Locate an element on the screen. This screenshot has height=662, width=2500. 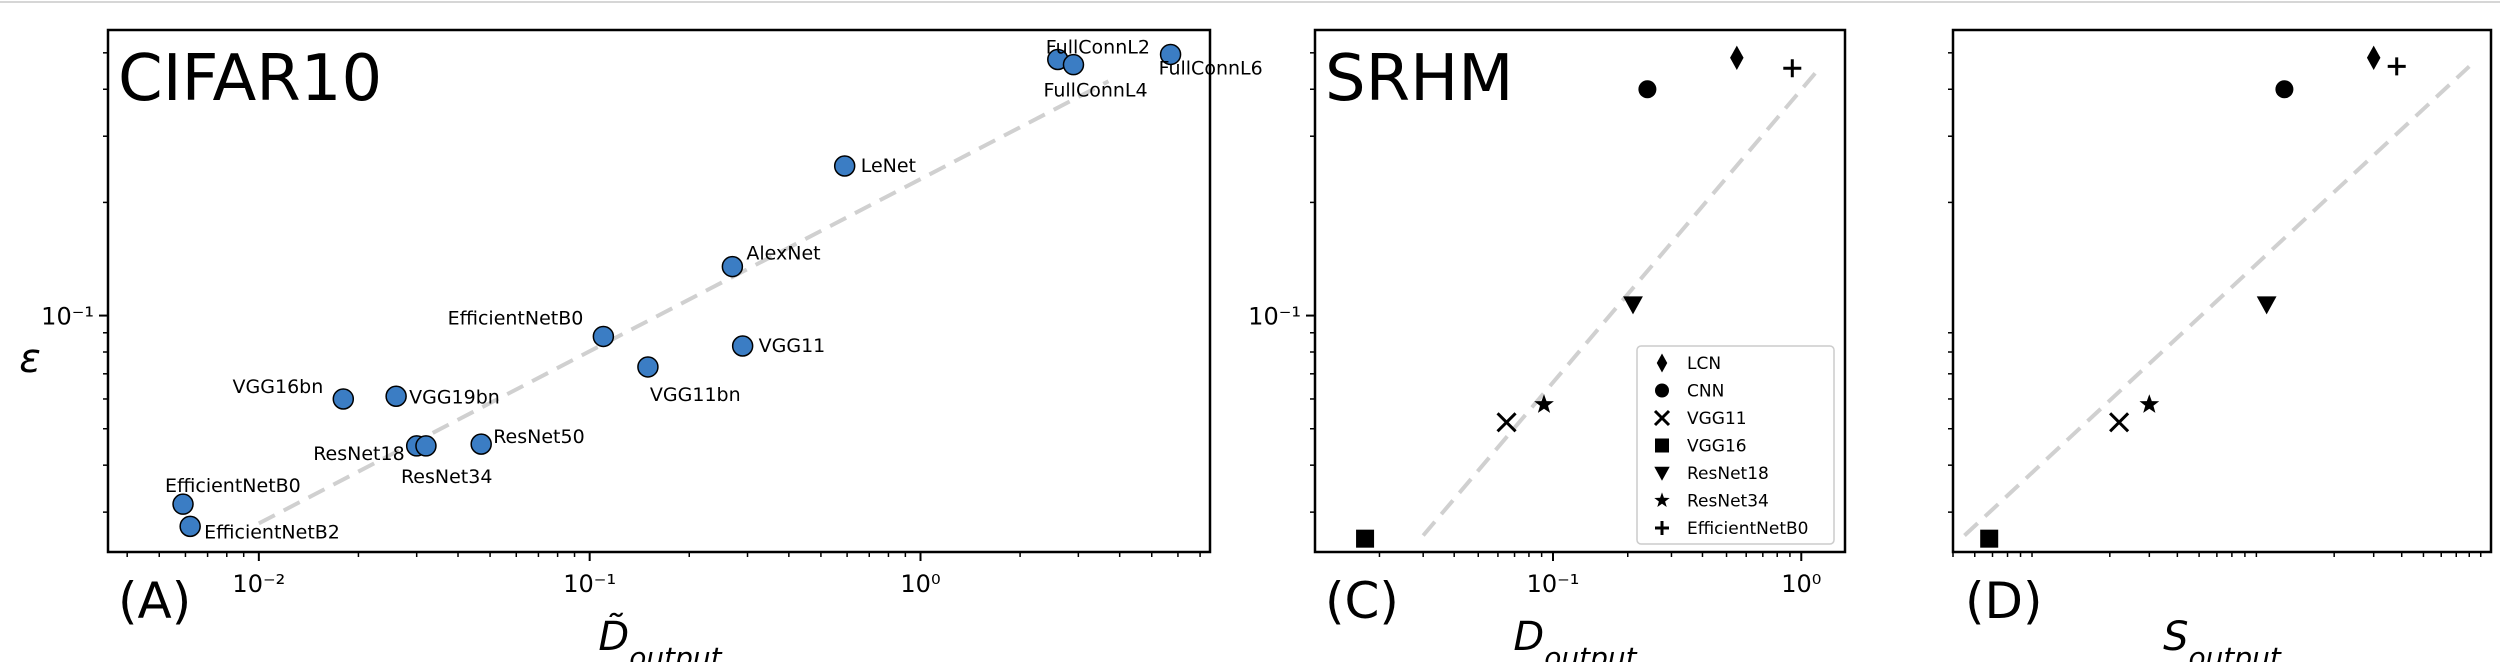
legend is located at coordinates (1735, 445).